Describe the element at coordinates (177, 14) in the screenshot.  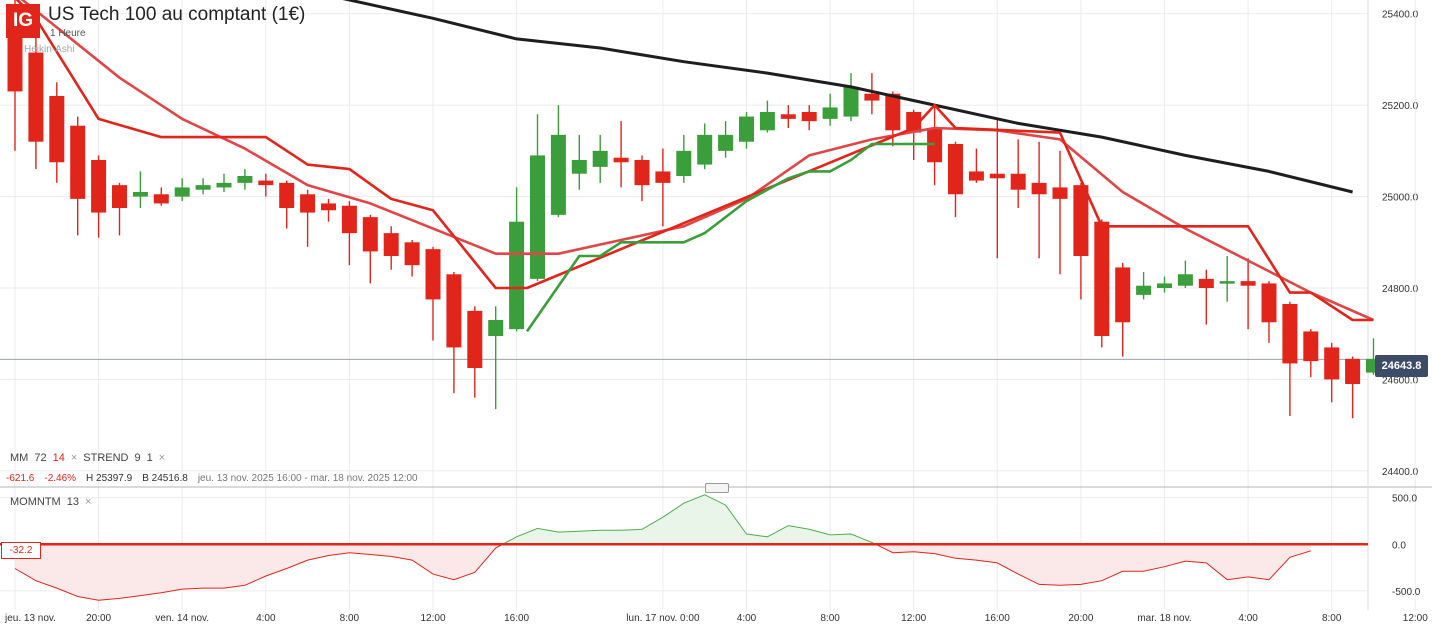
I see `instrument-title: US Tech 100 au comptant (1€)` at that location.